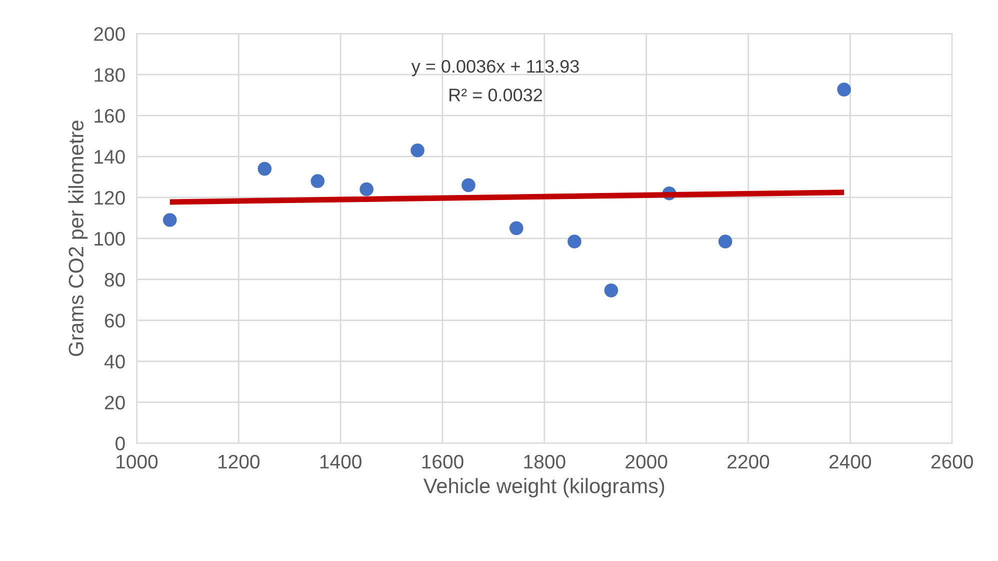 The image size is (998, 561). Describe the element at coordinates (109, 157) in the screenshot. I see `y-tick-label: 140` at that location.